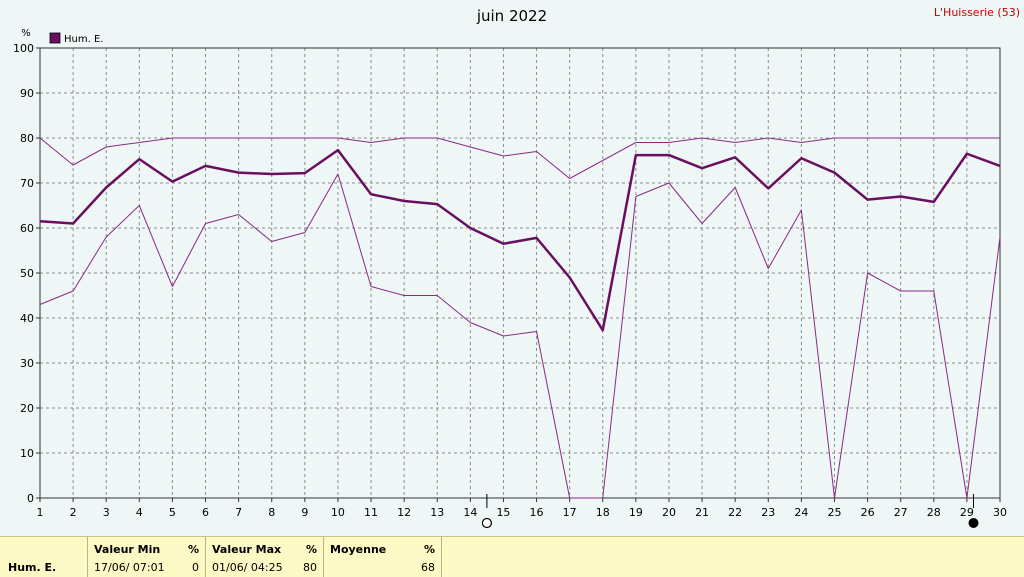 The image size is (1024, 577). Describe the element at coordinates (511, 16) in the screenshot. I see `chart-title: juin 2022` at that location.